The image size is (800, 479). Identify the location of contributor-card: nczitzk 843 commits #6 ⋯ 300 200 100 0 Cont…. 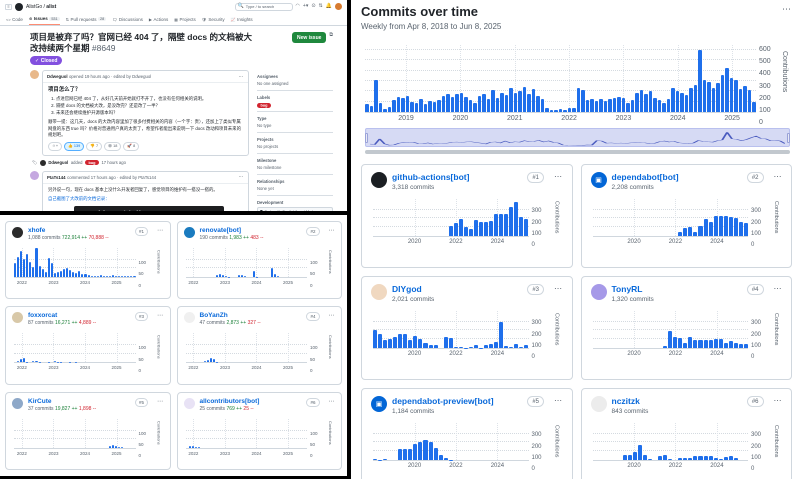
(686, 433).